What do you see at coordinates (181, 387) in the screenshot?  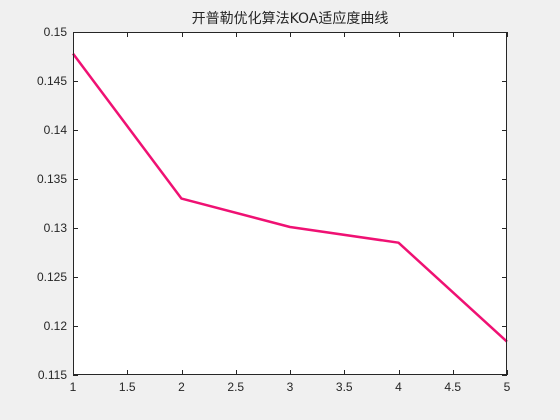 I see `x-tick-label: 2` at bounding box center [181, 387].